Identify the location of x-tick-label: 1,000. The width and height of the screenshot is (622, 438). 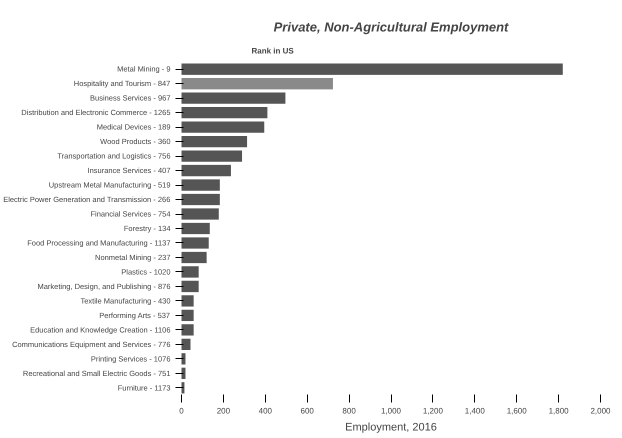
(391, 411).